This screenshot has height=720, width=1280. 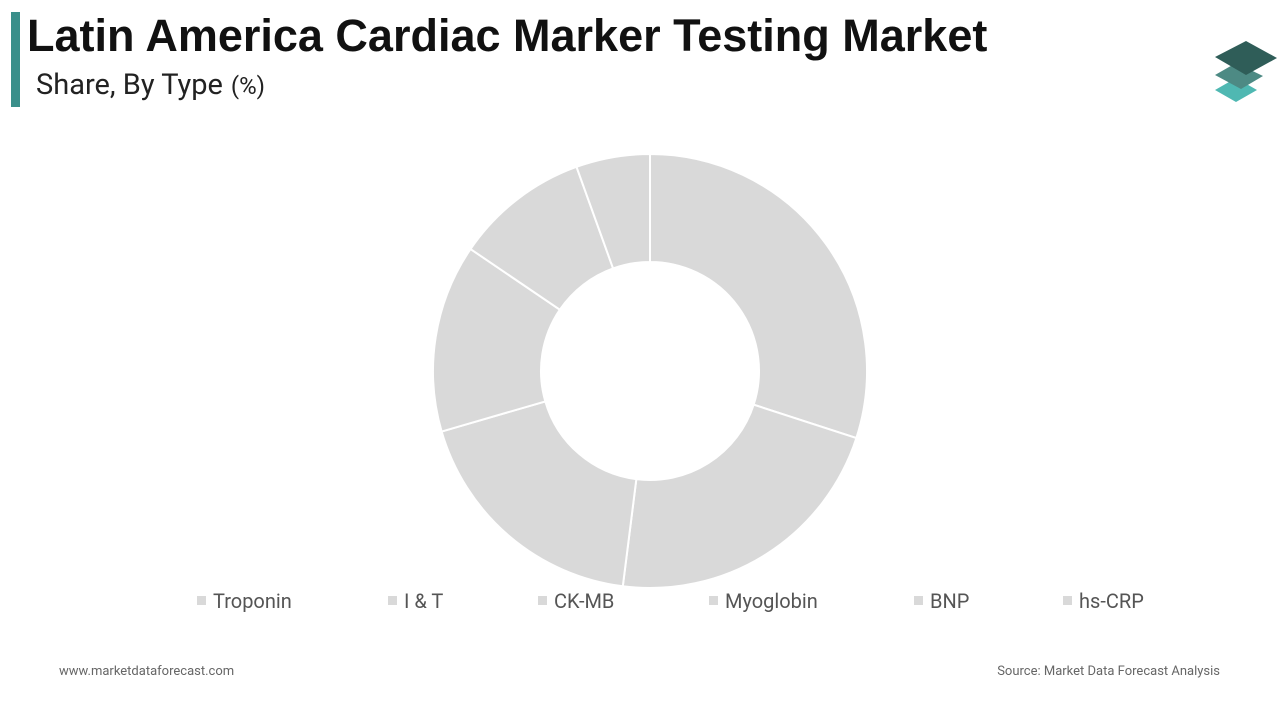 I want to click on legend-label: CK-MB, so click(x=584, y=601).